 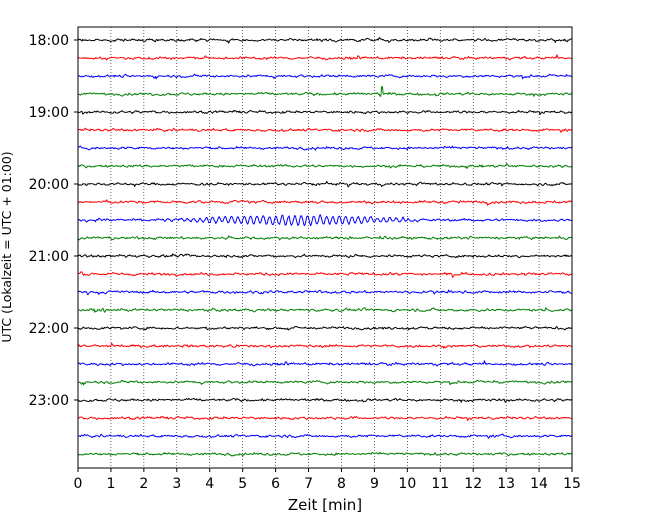 What do you see at coordinates (242, 484) in the screenshot?
I see `x-tick-label: 5` at bounding box center [242, 484].